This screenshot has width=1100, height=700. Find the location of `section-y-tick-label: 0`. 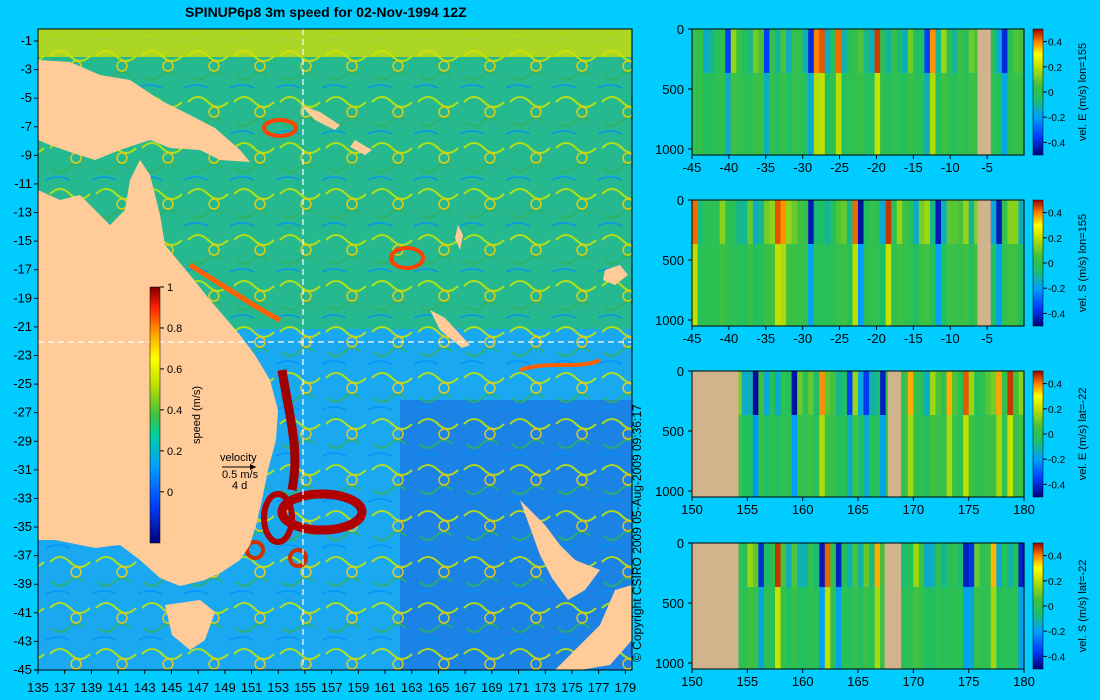

section-y-tick-label: 0 is located at coordinates (680, 200).